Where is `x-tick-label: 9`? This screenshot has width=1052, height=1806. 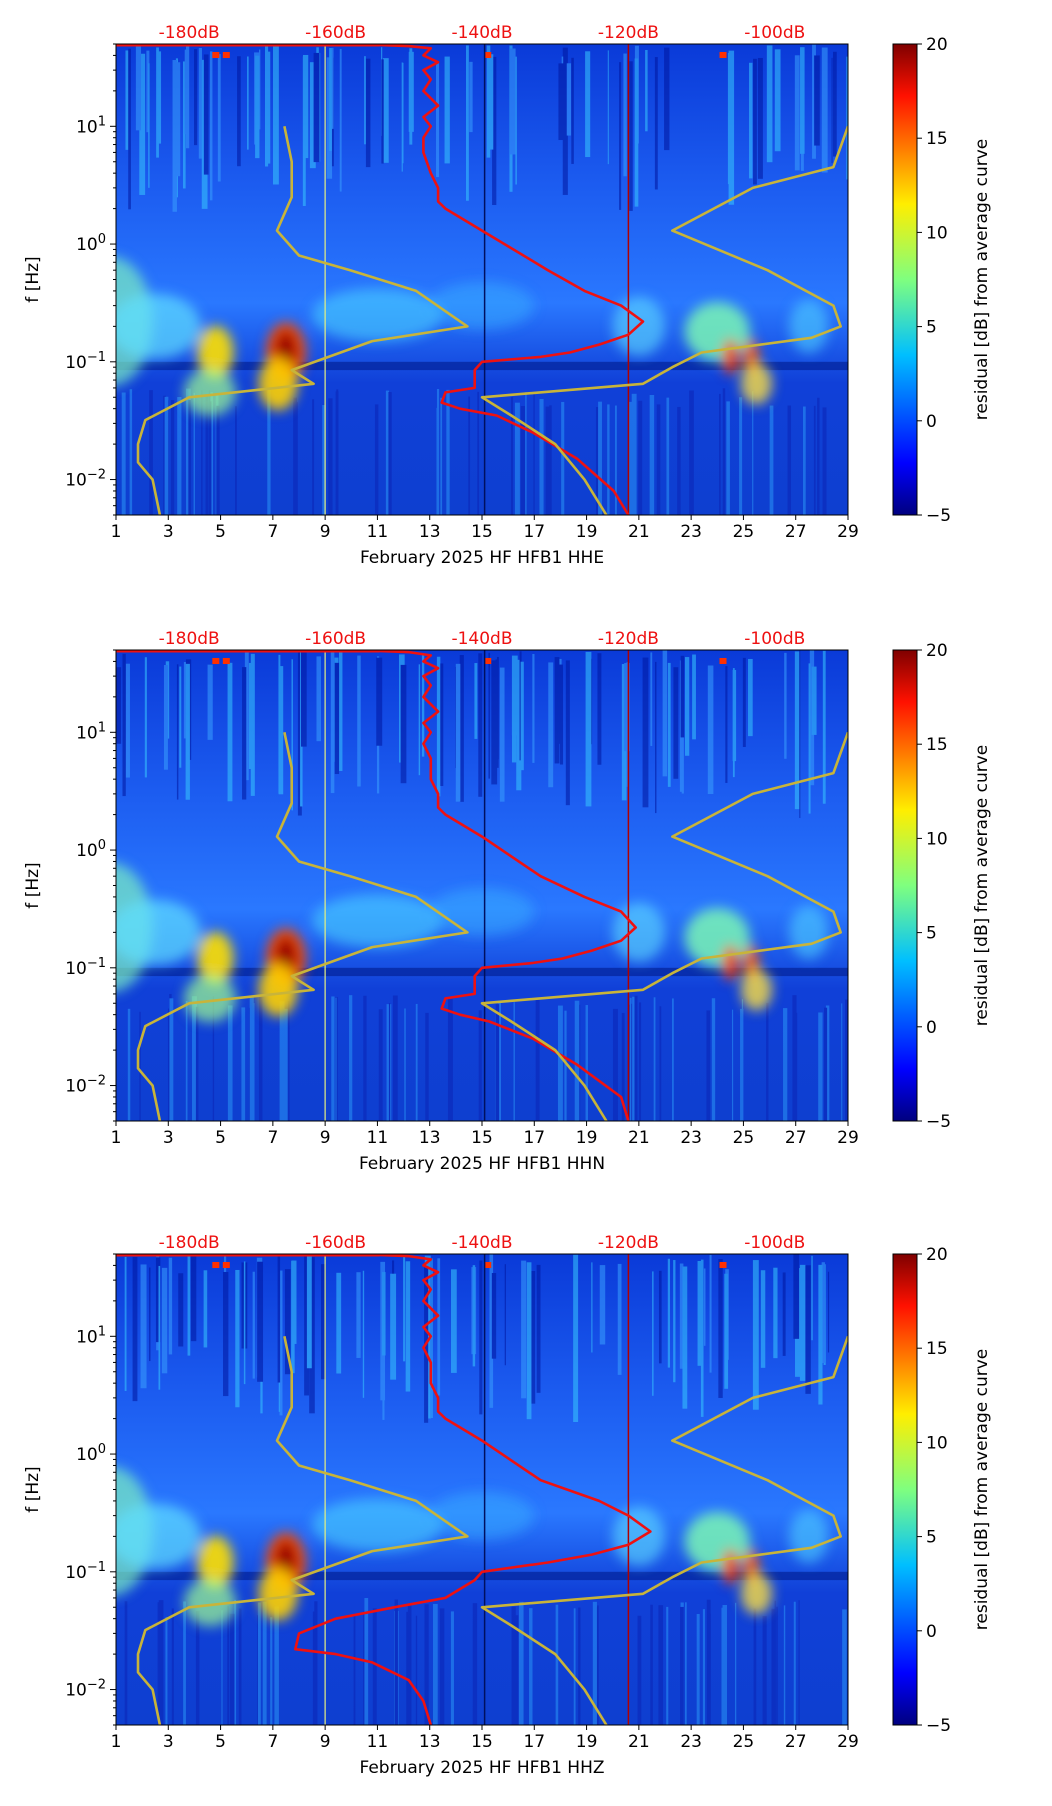 x-tick-label: 9 is located at coordinates (325, 532).